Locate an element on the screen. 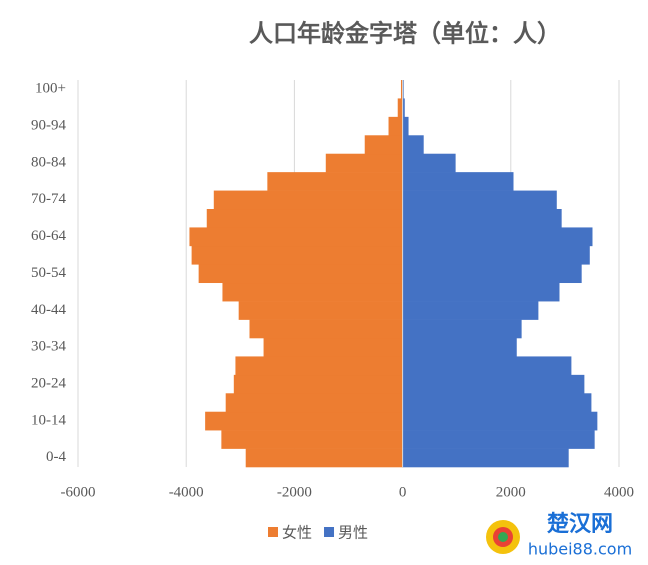 The width and height of the screenshot is (648, 565). watermark-logo is located at coordinates (503, 537).